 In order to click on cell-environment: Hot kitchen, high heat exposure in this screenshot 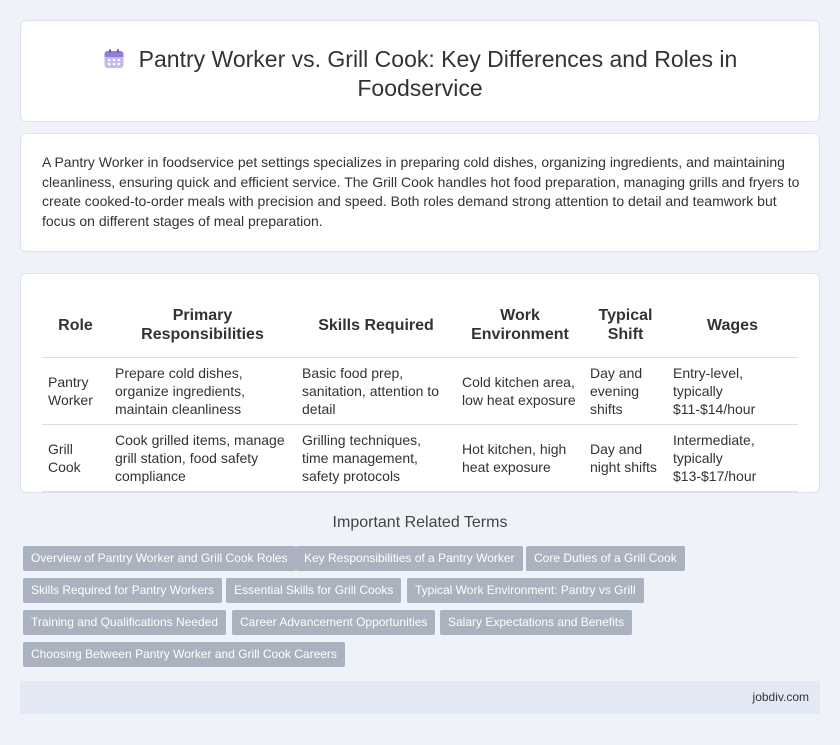, I will do `click(520, 458)`.